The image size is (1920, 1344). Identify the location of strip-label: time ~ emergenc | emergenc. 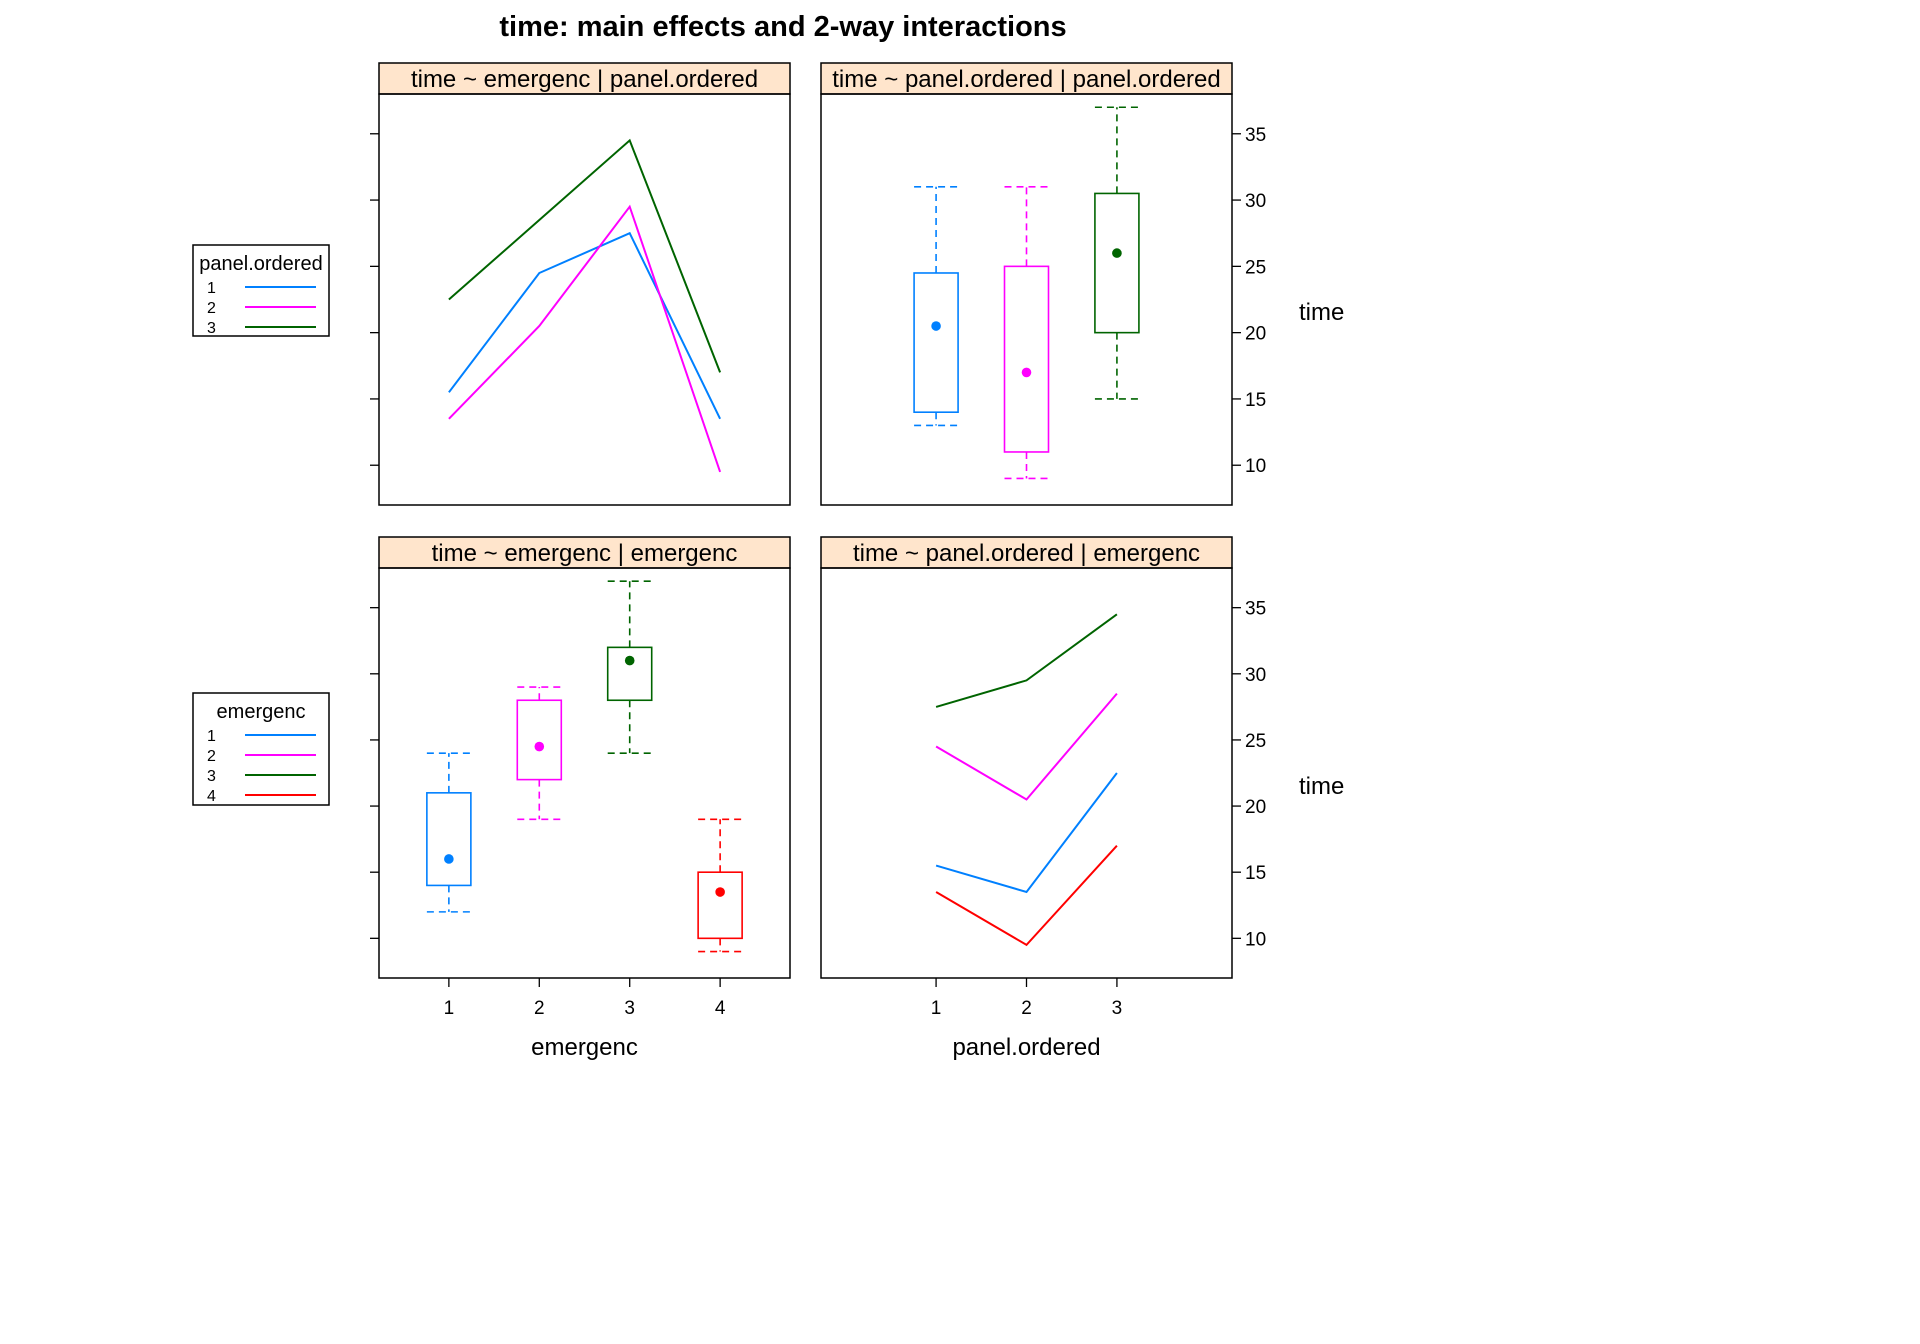
(585, 553).